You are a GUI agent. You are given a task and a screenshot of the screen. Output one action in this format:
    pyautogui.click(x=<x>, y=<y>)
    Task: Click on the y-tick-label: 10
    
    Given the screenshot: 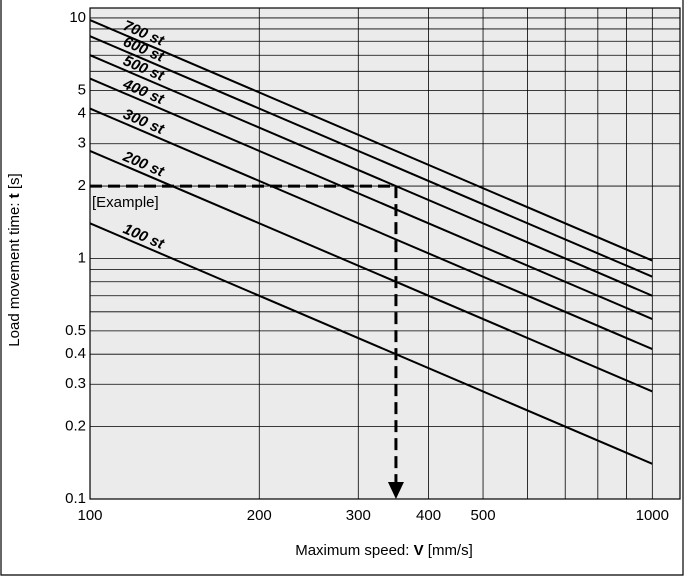 What is the action you would take?
    pyautogui.click(x=77, y=17)
    